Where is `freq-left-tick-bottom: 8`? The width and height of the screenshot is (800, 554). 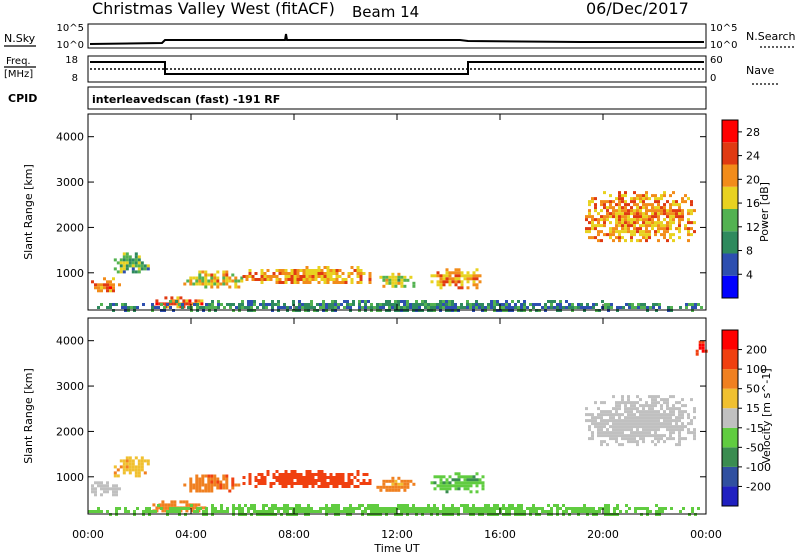 freq-left-tick-bottom: 8 is located at coordinates (75, 78).